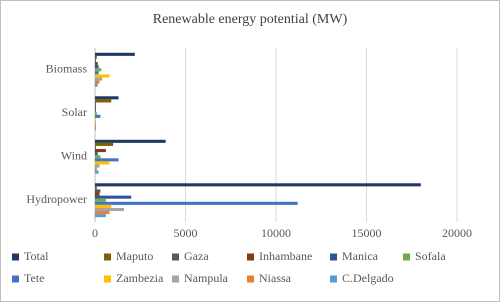 This screenshot has width=500, height=302. What do you see at coordinates (275, 278) in the screenshot?
I see `legend-label: Niassa` at bounding box center [275, 278].